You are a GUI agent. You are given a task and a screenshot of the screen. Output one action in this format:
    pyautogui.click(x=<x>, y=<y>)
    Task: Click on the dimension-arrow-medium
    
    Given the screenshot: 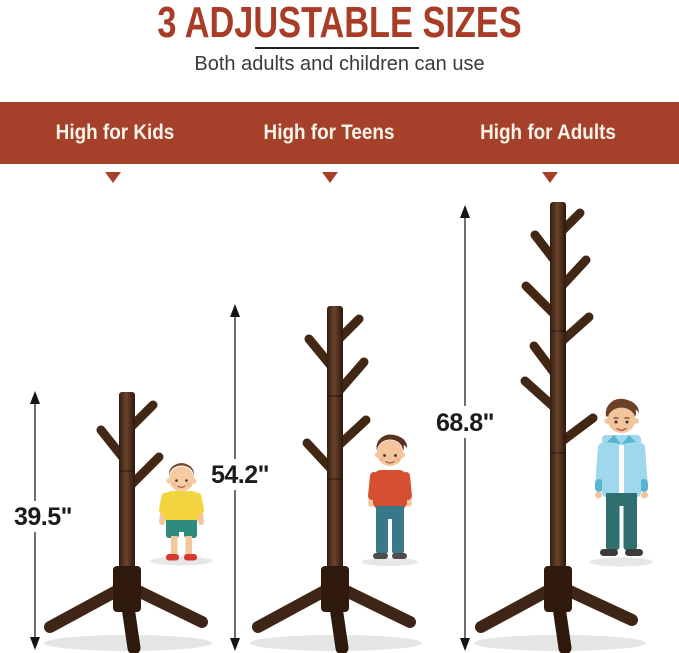 What is the action you would take?
    pyautogui.click(x=235, y=477)
    